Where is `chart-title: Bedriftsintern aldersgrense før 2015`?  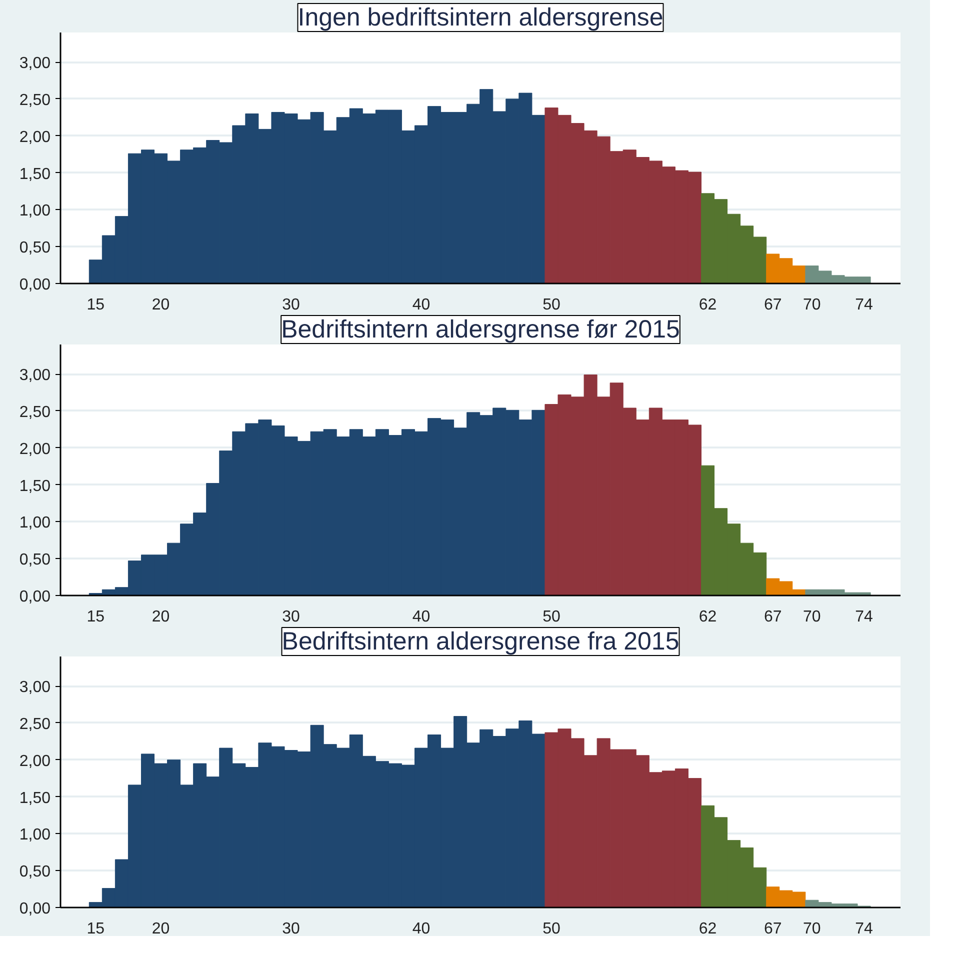 chart-title: Bedriftsintern aldersgrense før 2015 is located at coordinates (480, 330).